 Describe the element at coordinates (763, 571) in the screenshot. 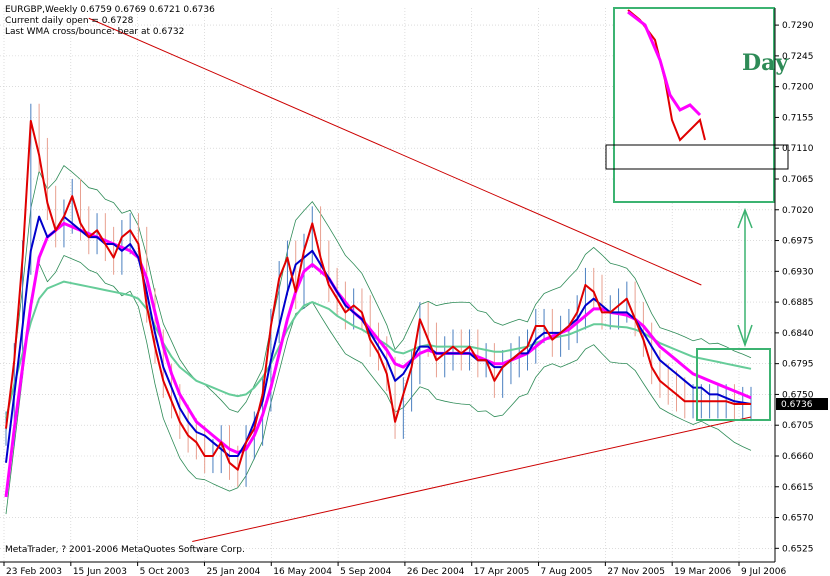

I see `x-tick-label-11: 9 Jul 2006` at that location.